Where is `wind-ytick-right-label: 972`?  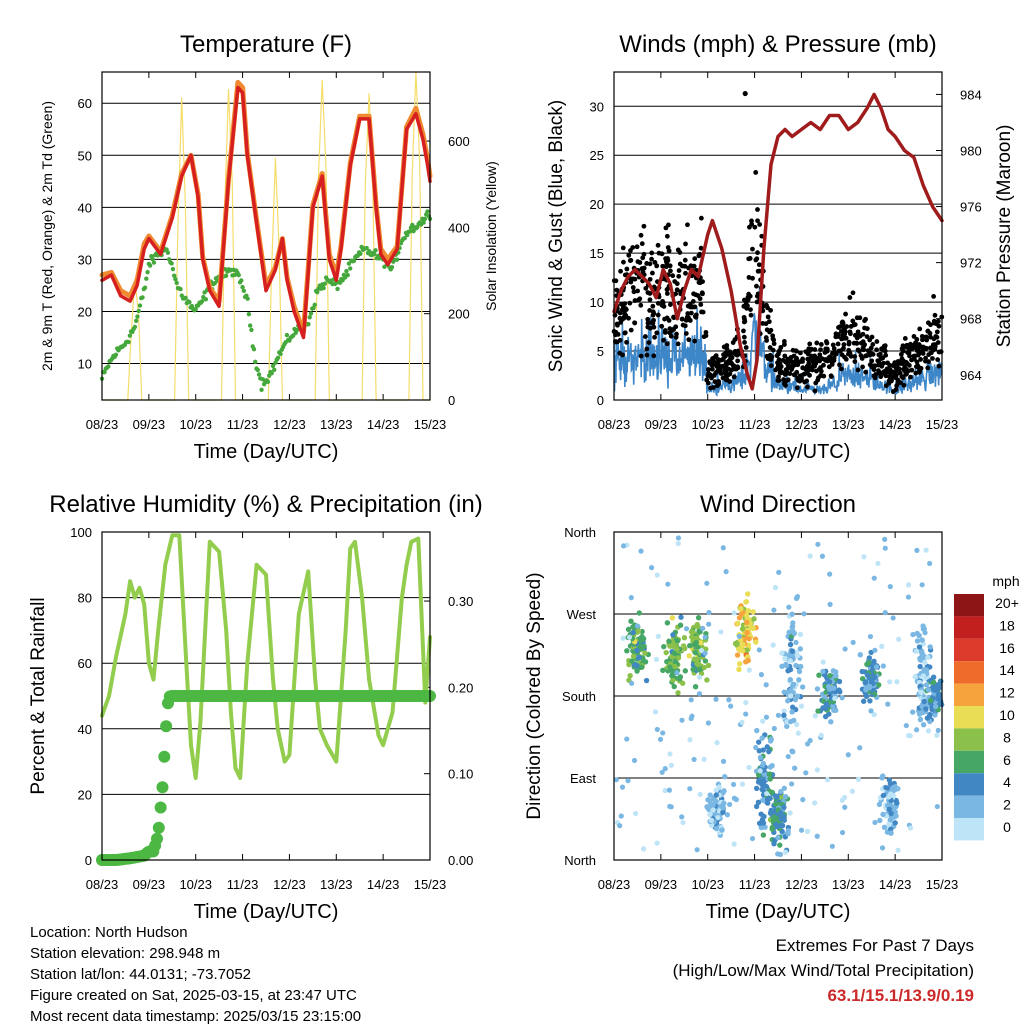
wind-ytick-right-label: 972 is located at coordinates (971, 263).